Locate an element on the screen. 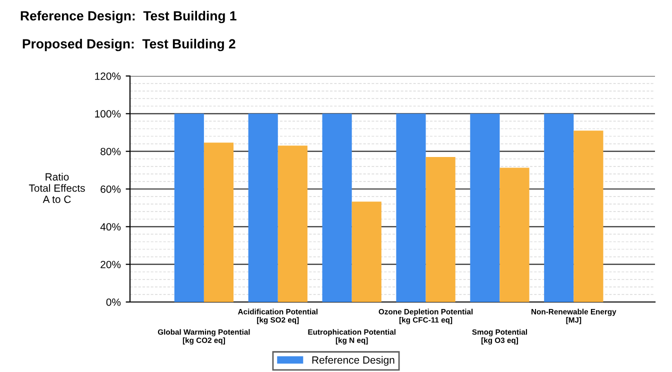  y-axis-title: Ratio Total Effects A to C is located at coordinates (56, 188).